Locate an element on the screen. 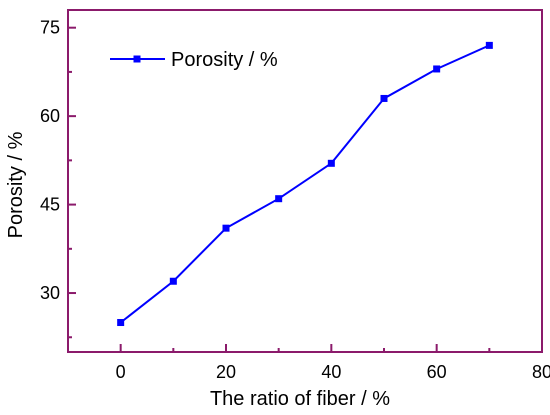 The image size is (550, 415). legend-marker is located at coordinates (137, 59).